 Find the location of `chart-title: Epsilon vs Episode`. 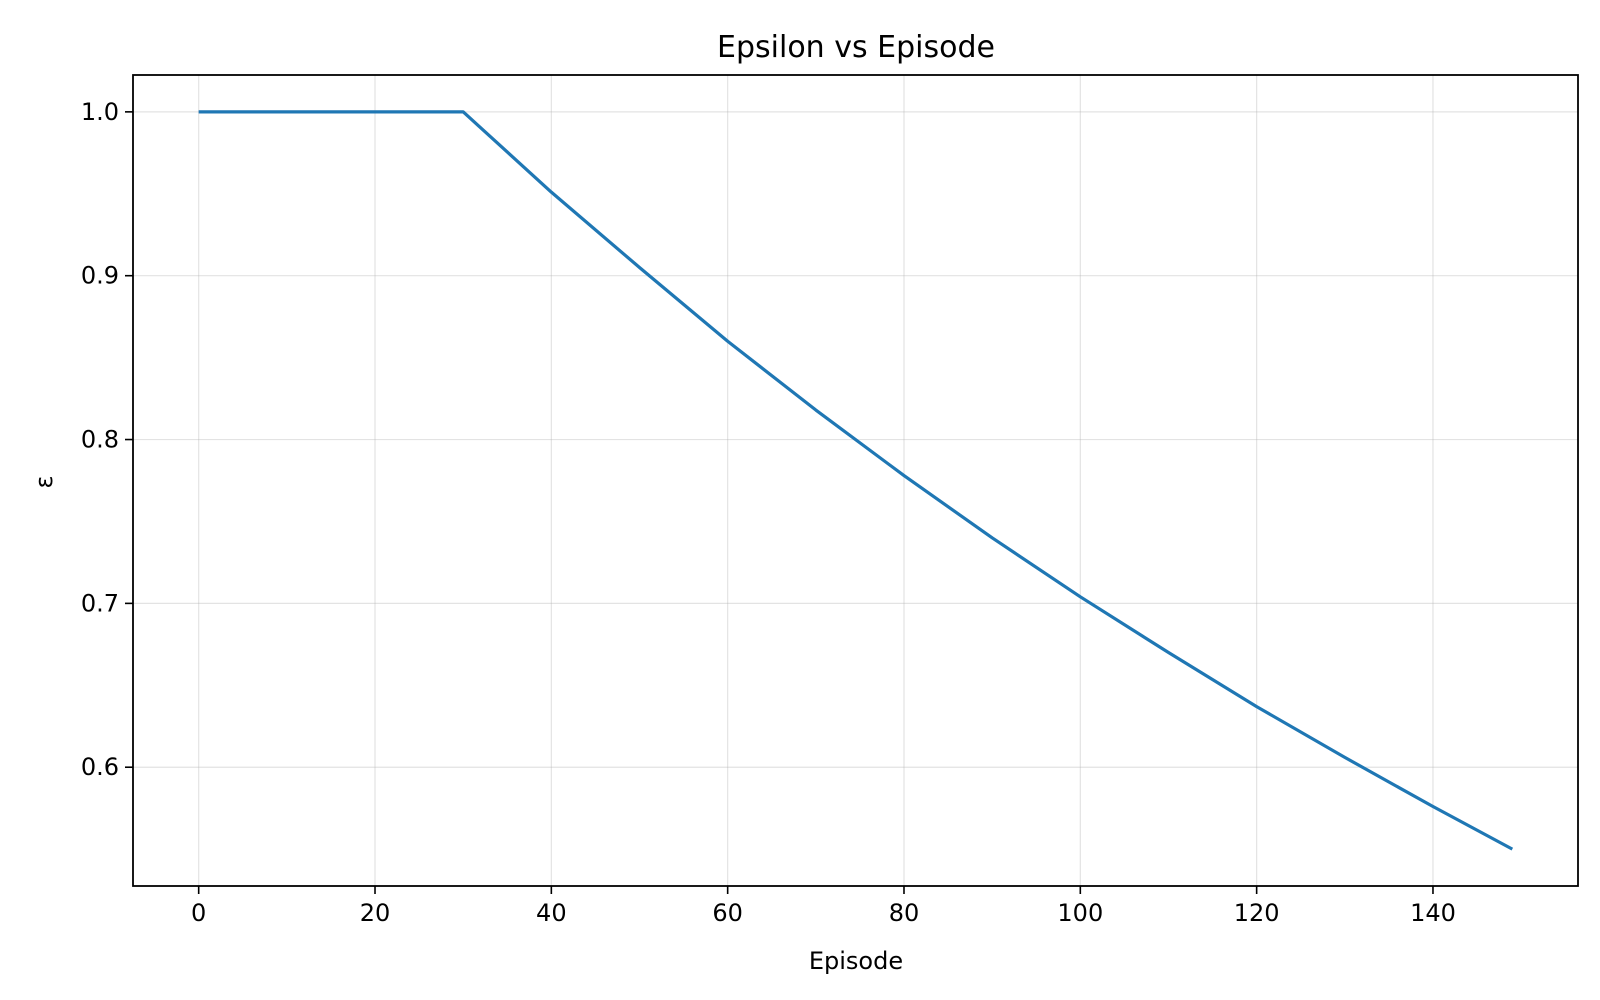

chart-title: Epsilon vs Episode is located at coordinates (856, 47).